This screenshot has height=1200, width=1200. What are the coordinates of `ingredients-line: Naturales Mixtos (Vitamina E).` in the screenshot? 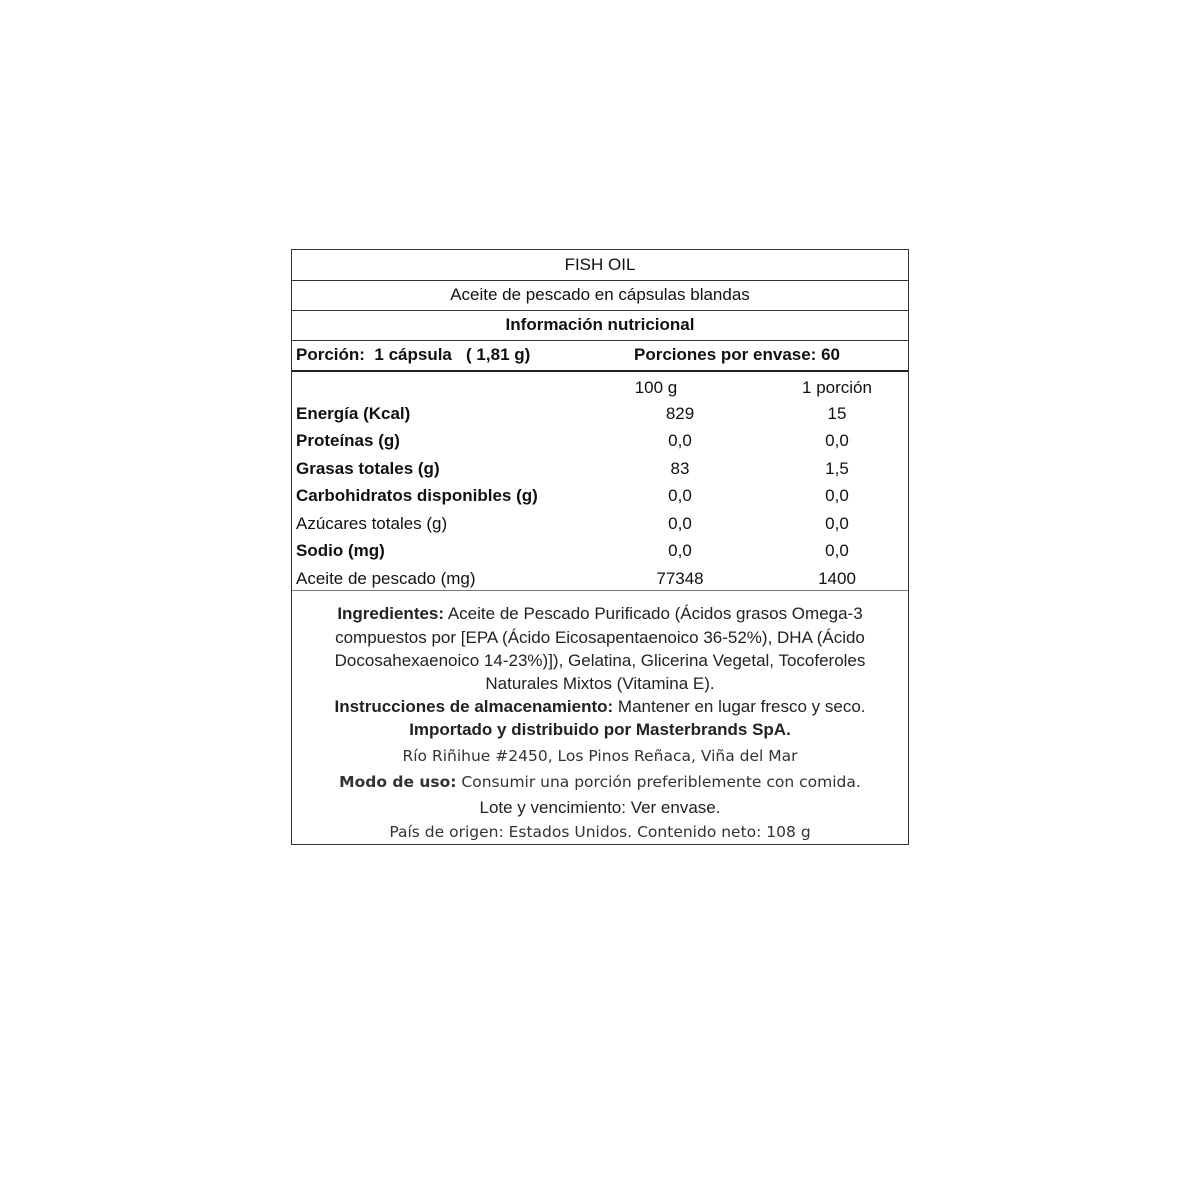 It's located at (600, 683).